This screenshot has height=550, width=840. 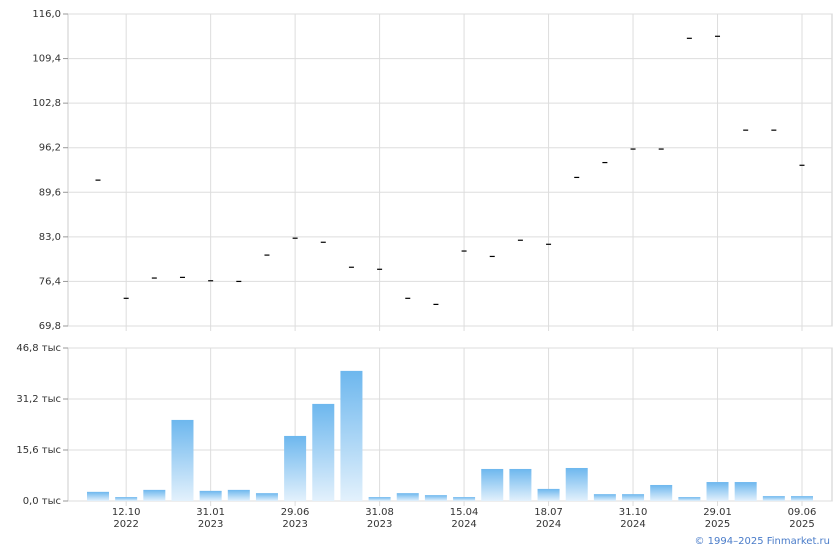 What do you see at coordinates (762, 541) in the screenshot?
I see `footer: © 1994–2025 Finmarket.ru` at bounding box center [762, 541].